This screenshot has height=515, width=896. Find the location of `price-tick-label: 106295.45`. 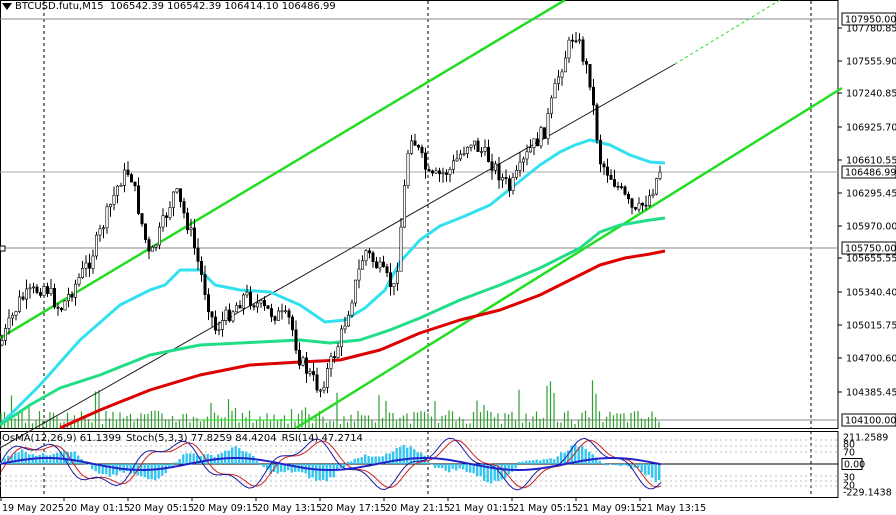

price-tick-label: 106295.45 is located at coordinates (871, 194).